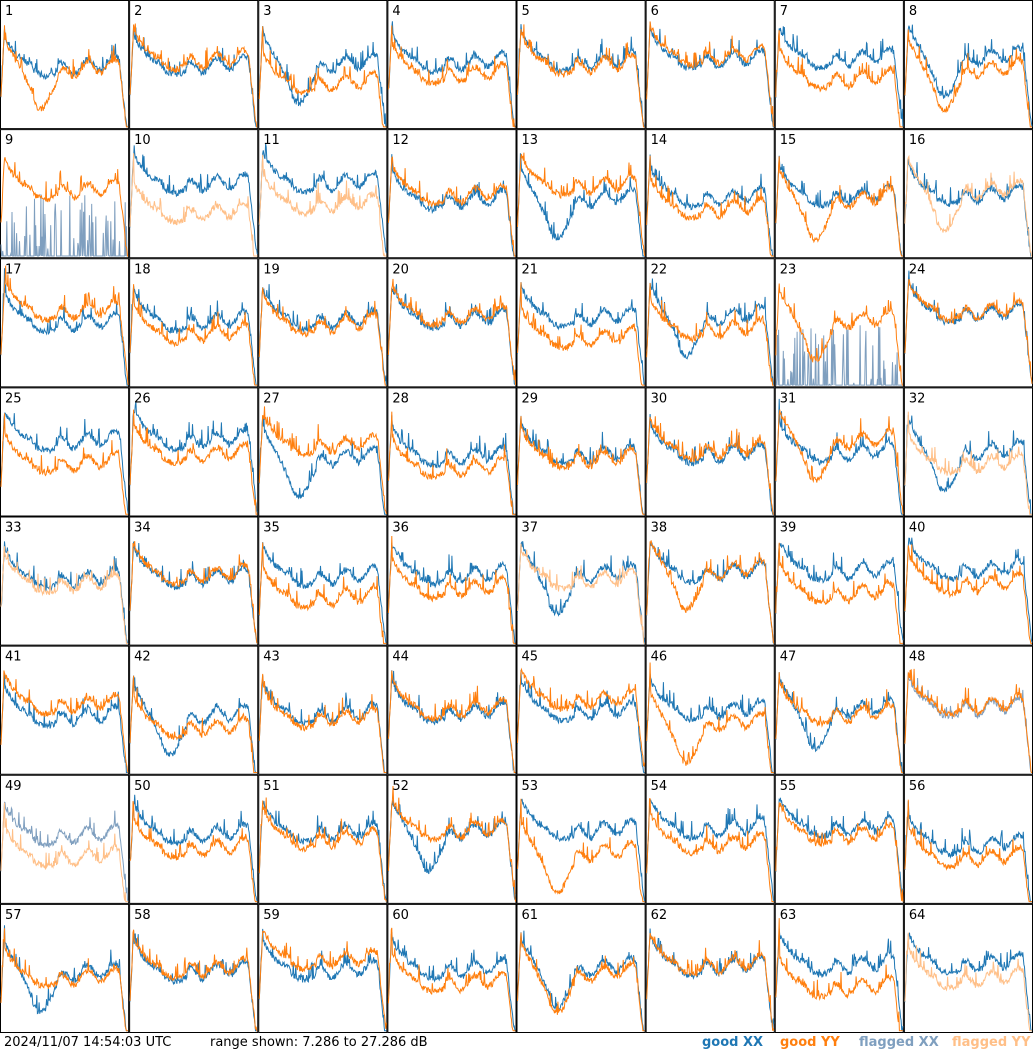 The image size is (1033, 1053). What do you see at coordinates (917, 398) in the screenshot?
I see `panel-label: 32` at bounding box center [917, 398].